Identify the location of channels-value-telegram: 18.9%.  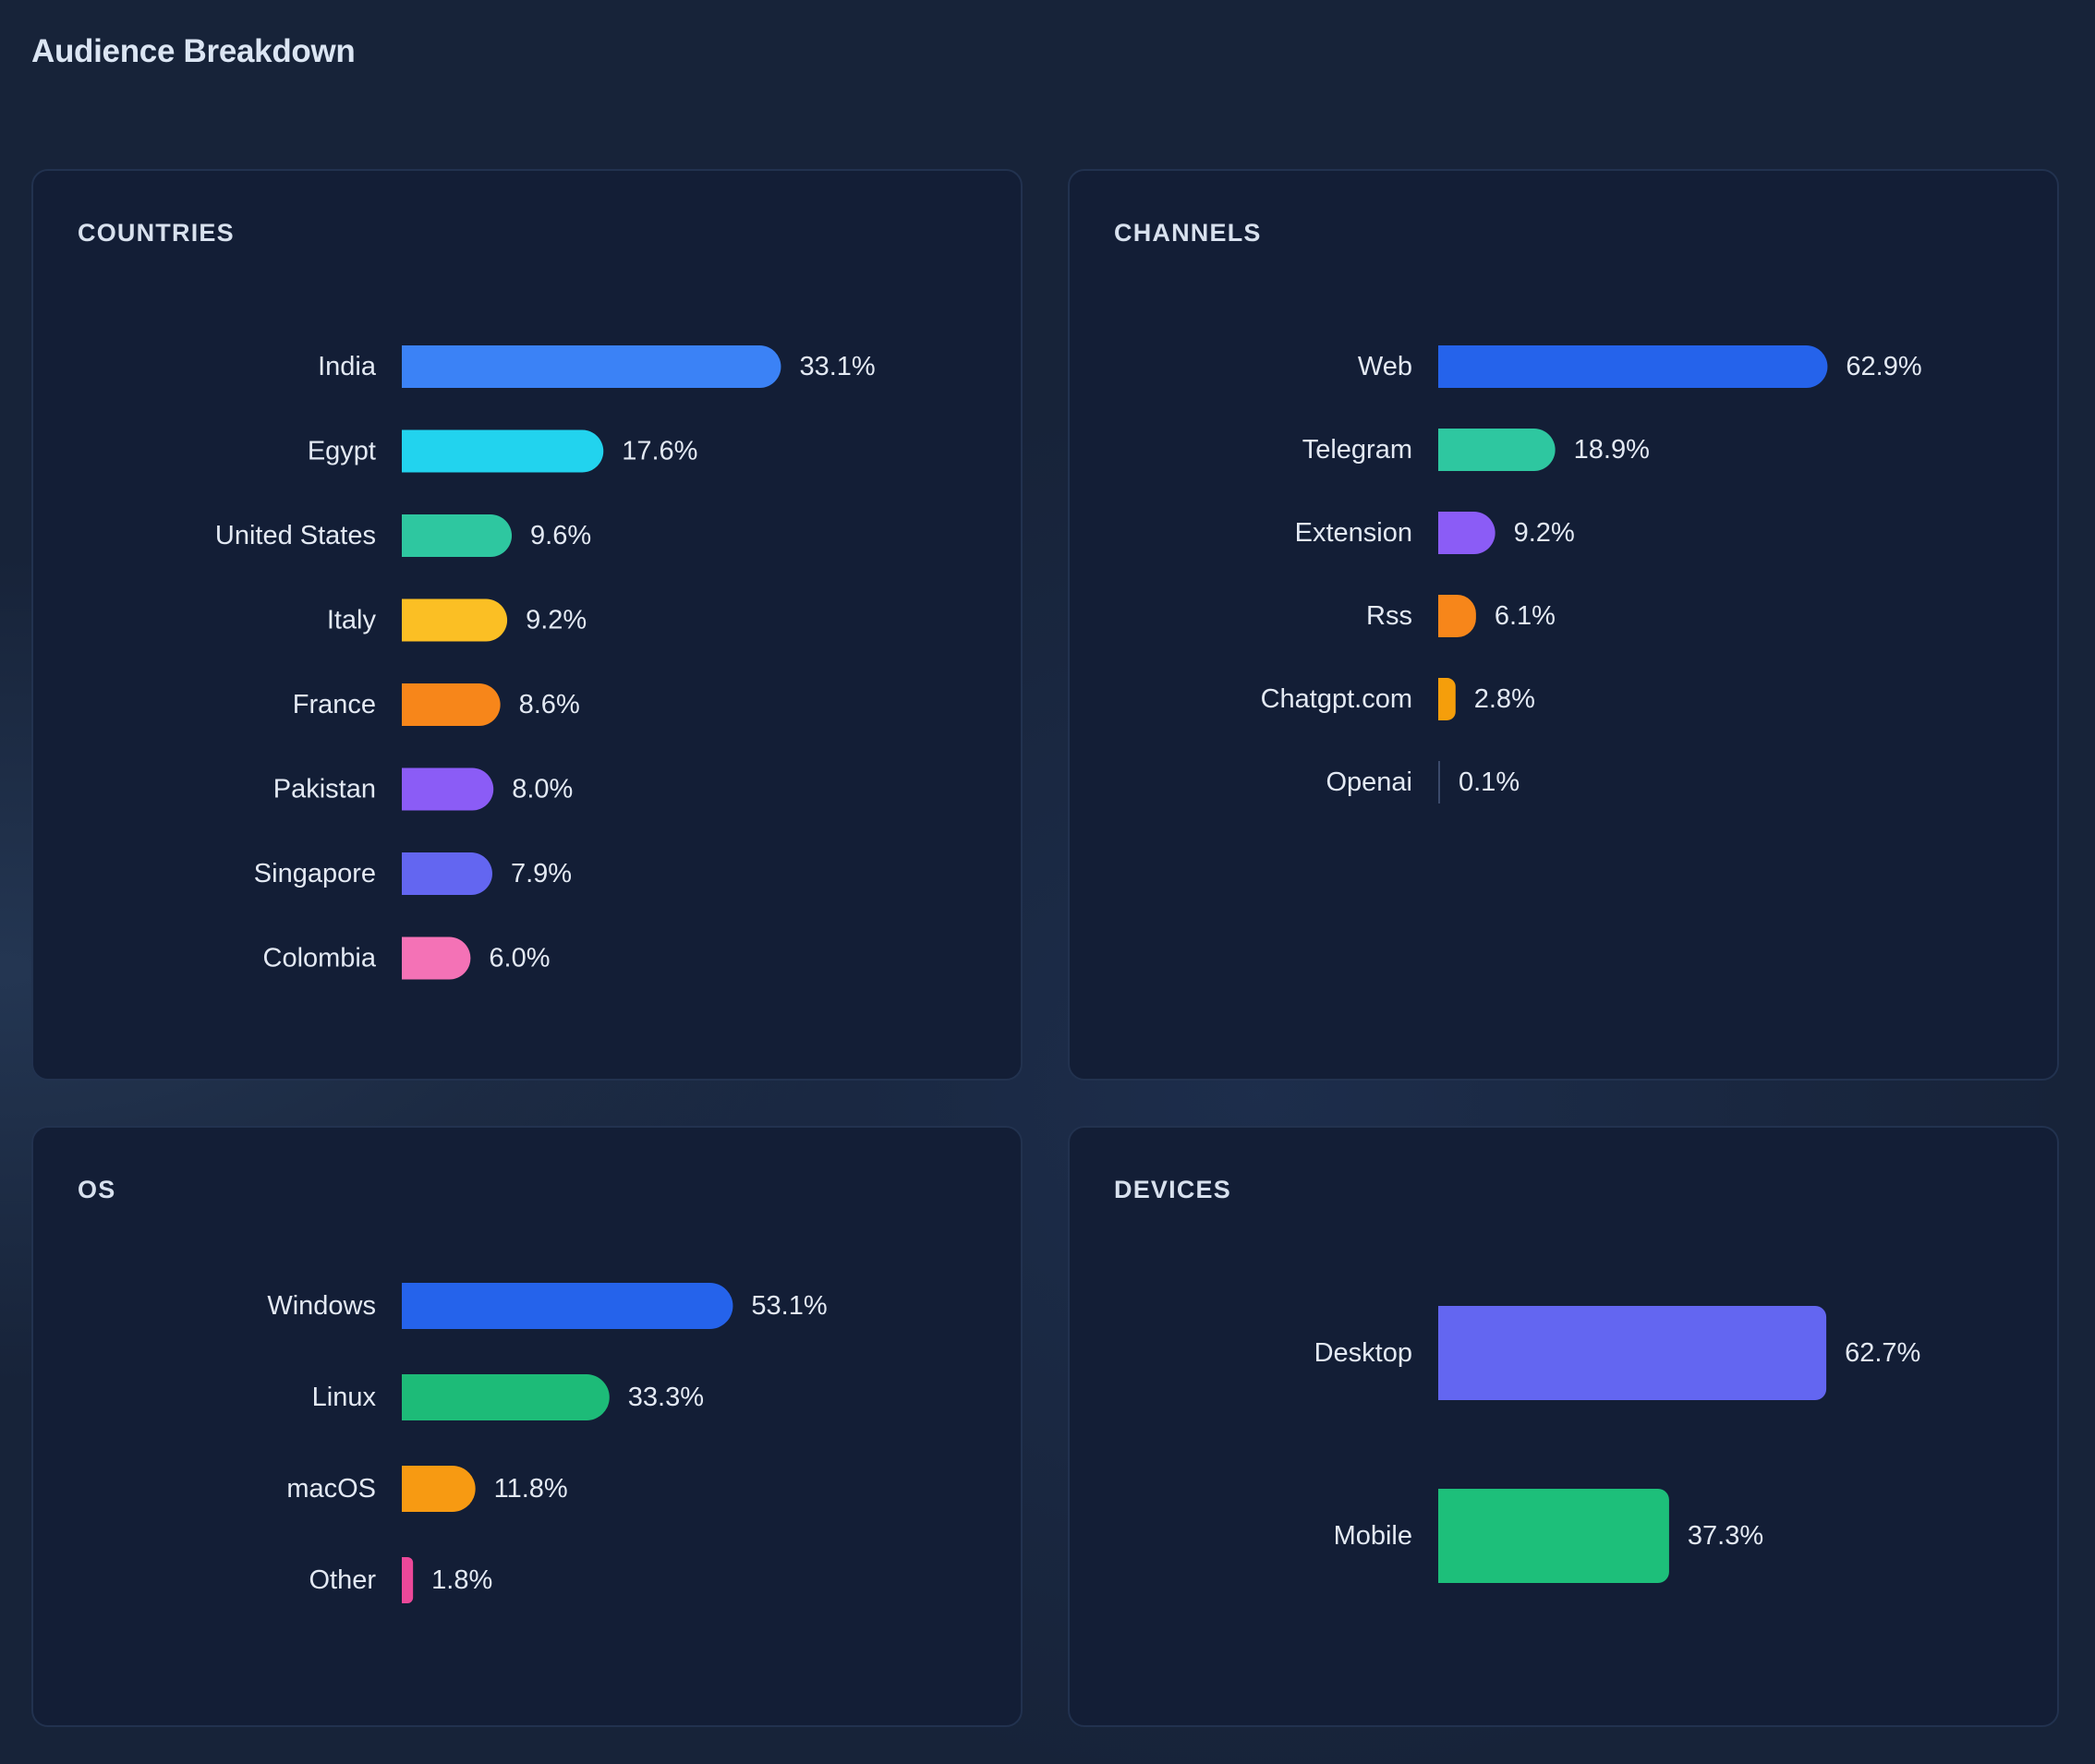
(1612, 450).